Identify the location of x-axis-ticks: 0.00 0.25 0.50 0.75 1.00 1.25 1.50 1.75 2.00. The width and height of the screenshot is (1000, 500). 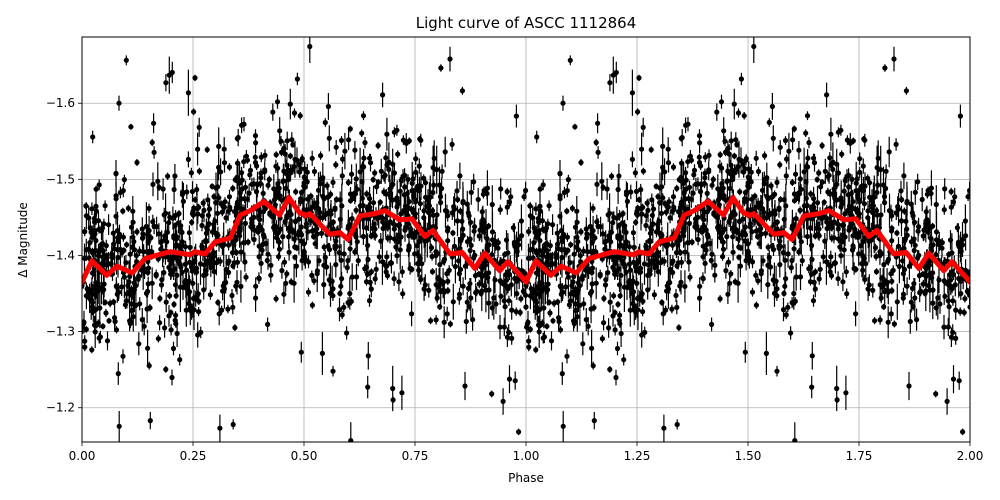
(526, 452).